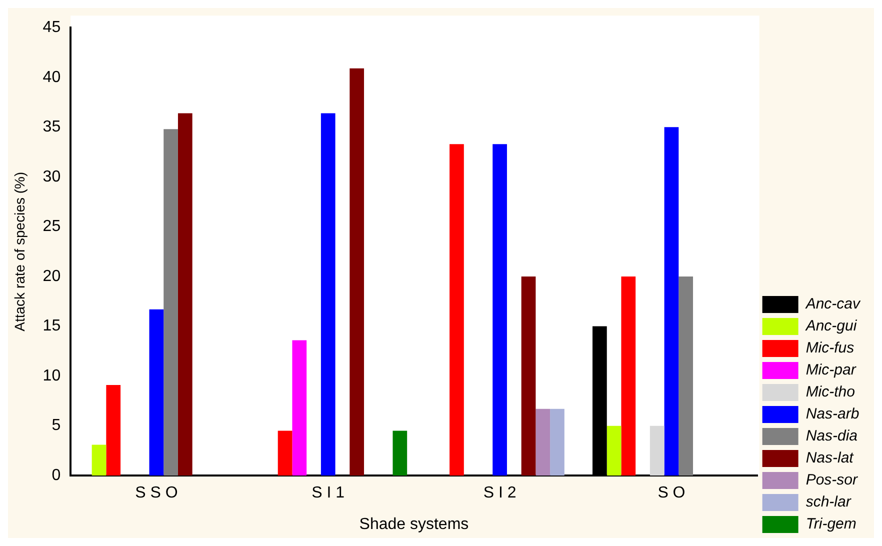 This screenshot has width=882, height=546. What do you see at coordinates (831, 392) in the screenshot?
I see `legend-label: Mic-tho` at bounding box center [831, 392].